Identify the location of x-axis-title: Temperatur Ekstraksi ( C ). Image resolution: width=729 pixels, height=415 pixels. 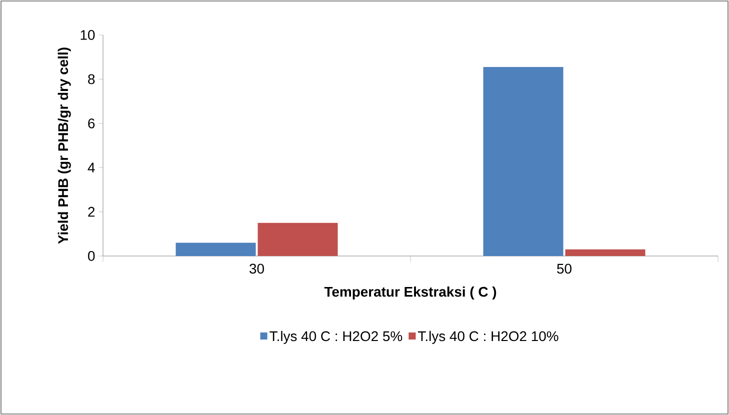
(410, 293).